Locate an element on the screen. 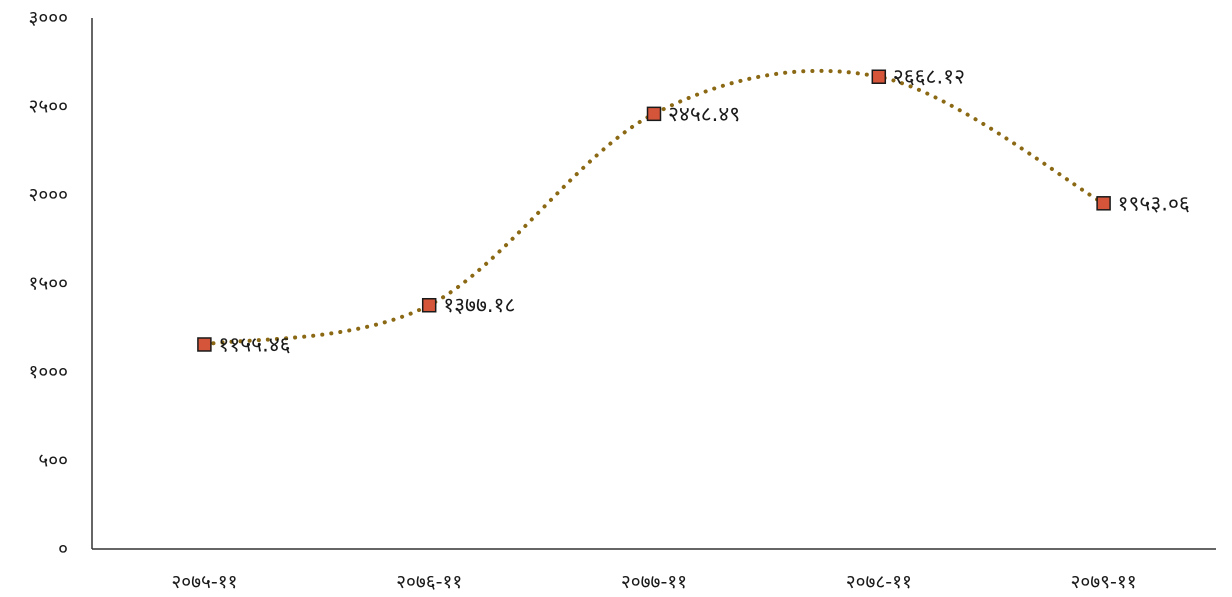 This screenshot has width=1232, height=597. x-tick-label: २०७९-११ is located at coordinates (1104, 582).